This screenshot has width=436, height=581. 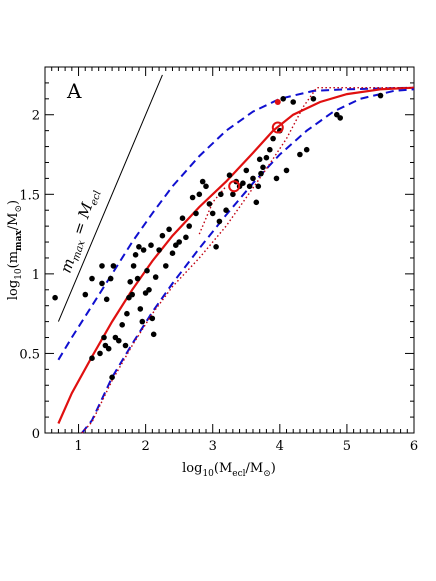 What do you see at coordinates (78, 446) in the screenshot?
I see `x-tick-label: 1` at bounding box center [78, 446].